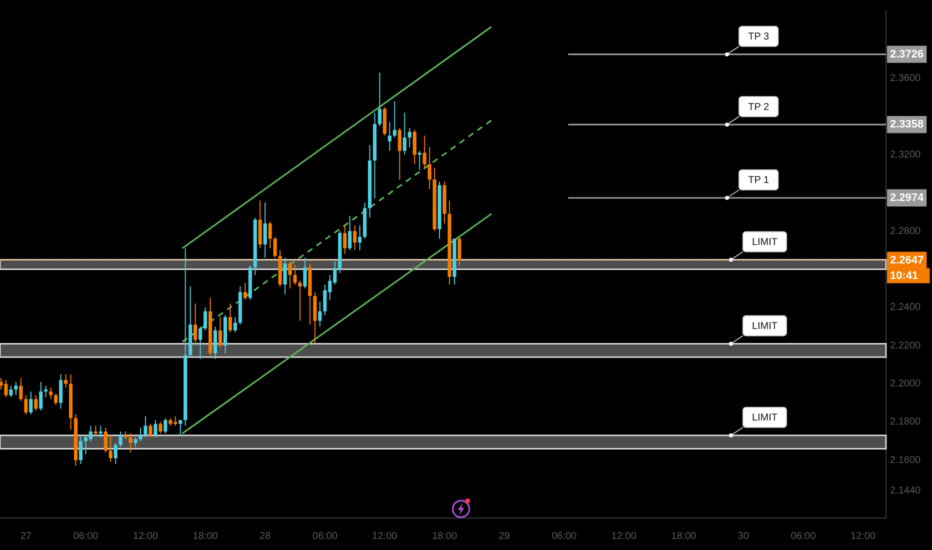 The image size is (932, 550). Describe the element at coordinates (744, 536) in the screenshot. I see `x-tick-label: 30` at that location.